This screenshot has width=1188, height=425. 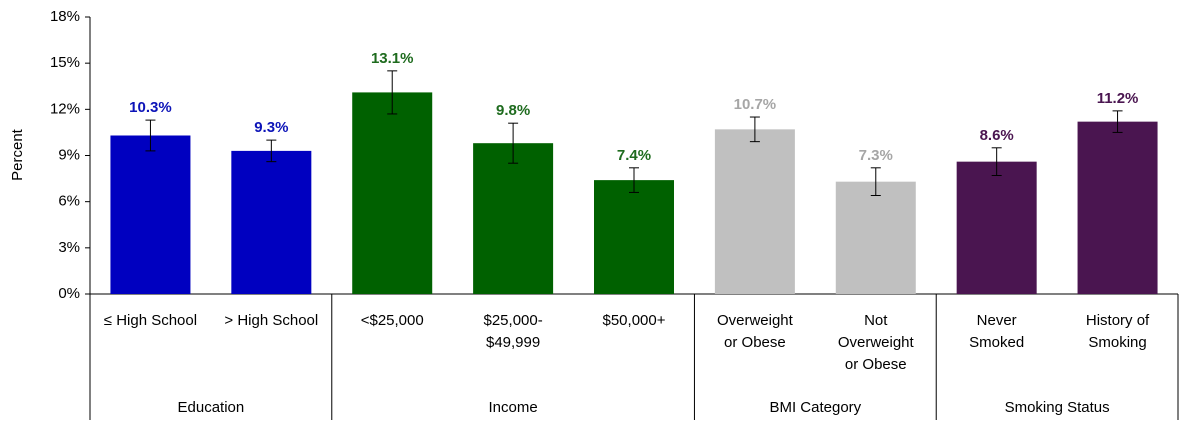 I want to click on x-tick-label: <$25,000, so click(x=392, y=320).